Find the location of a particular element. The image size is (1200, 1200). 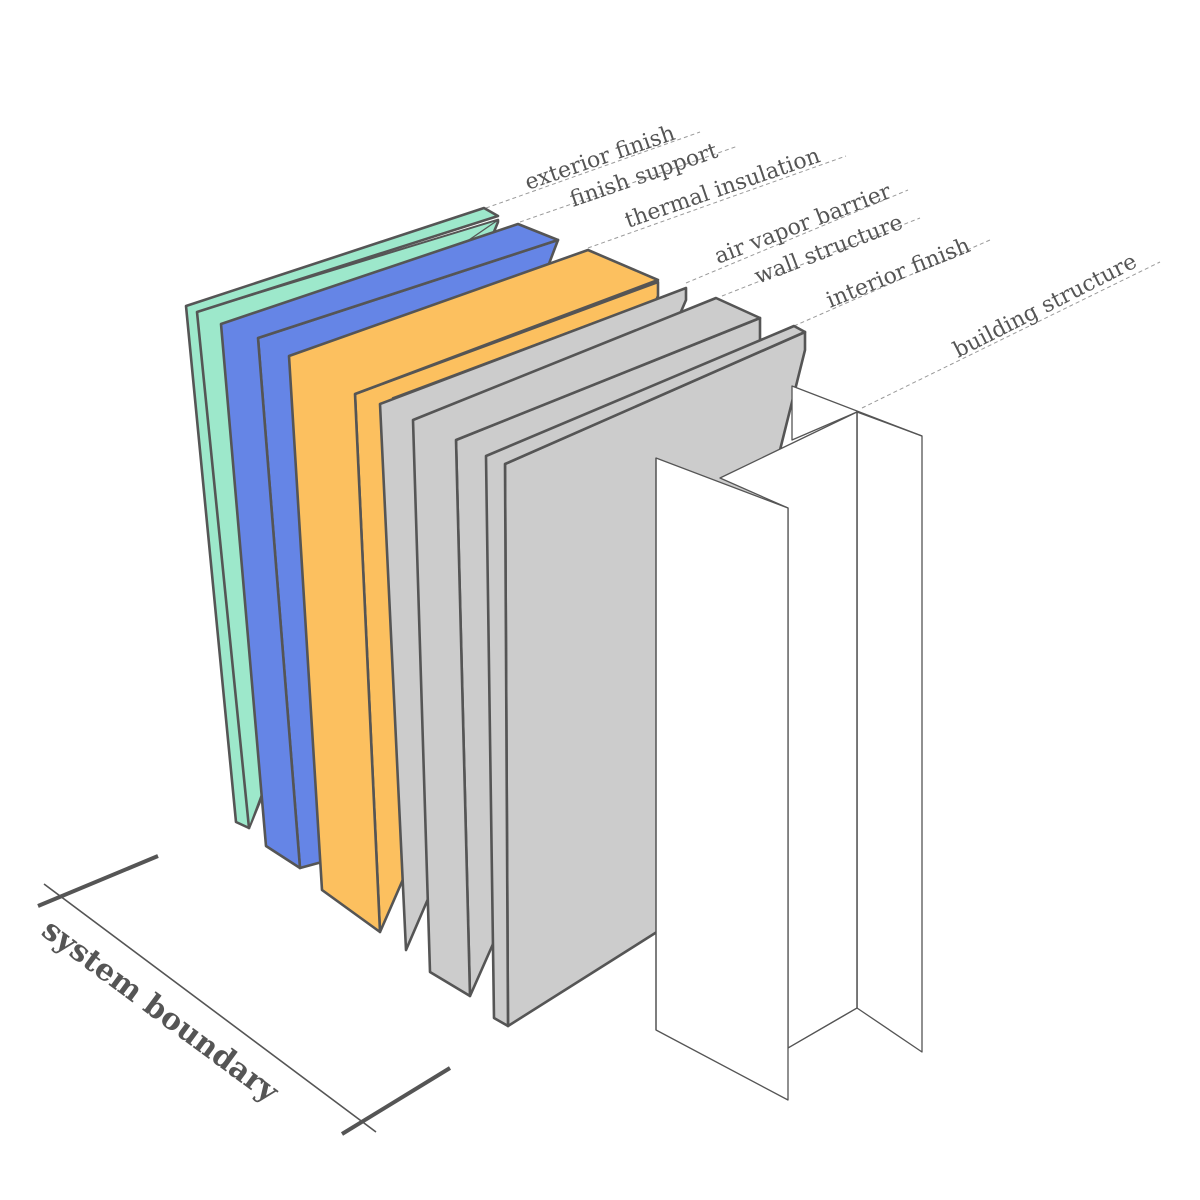

layer-building-structure is located at coordinates (789, 743).